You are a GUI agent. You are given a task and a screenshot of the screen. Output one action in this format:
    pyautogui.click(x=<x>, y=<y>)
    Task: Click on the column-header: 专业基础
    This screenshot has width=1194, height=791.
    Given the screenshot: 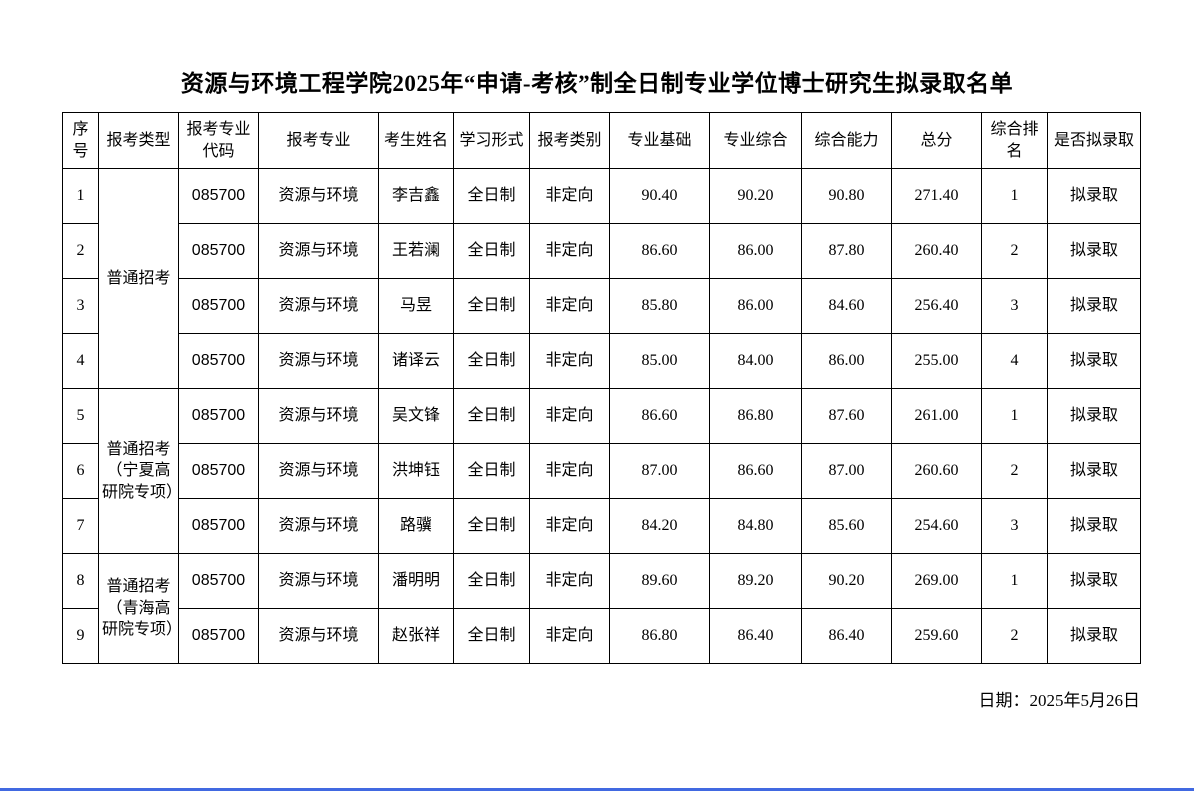 What is the action you would take?
    pyautogui.click(x=659, y=140)
    